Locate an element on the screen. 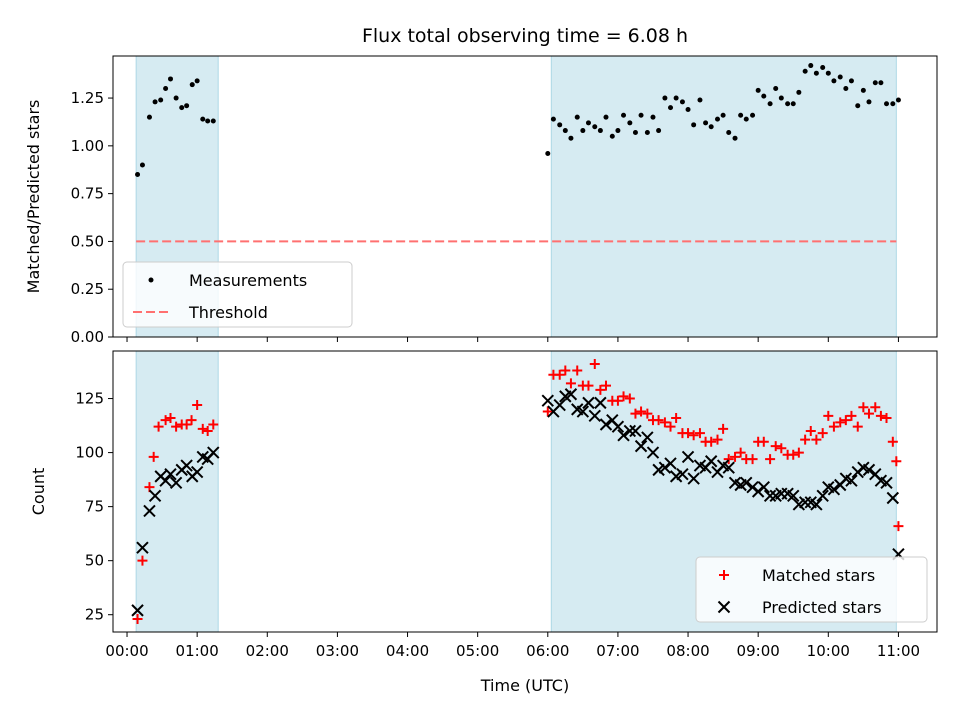 The image size is (960, 720). series-measurements is located at coordinates (518, 120).